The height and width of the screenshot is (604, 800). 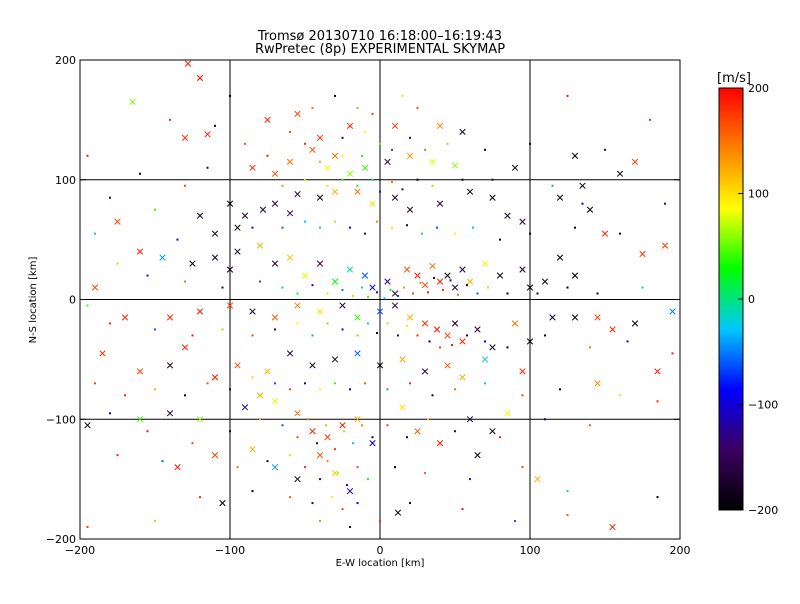 I want to click on y-axis-label: N-S location [km], so click(x=33, y=300).